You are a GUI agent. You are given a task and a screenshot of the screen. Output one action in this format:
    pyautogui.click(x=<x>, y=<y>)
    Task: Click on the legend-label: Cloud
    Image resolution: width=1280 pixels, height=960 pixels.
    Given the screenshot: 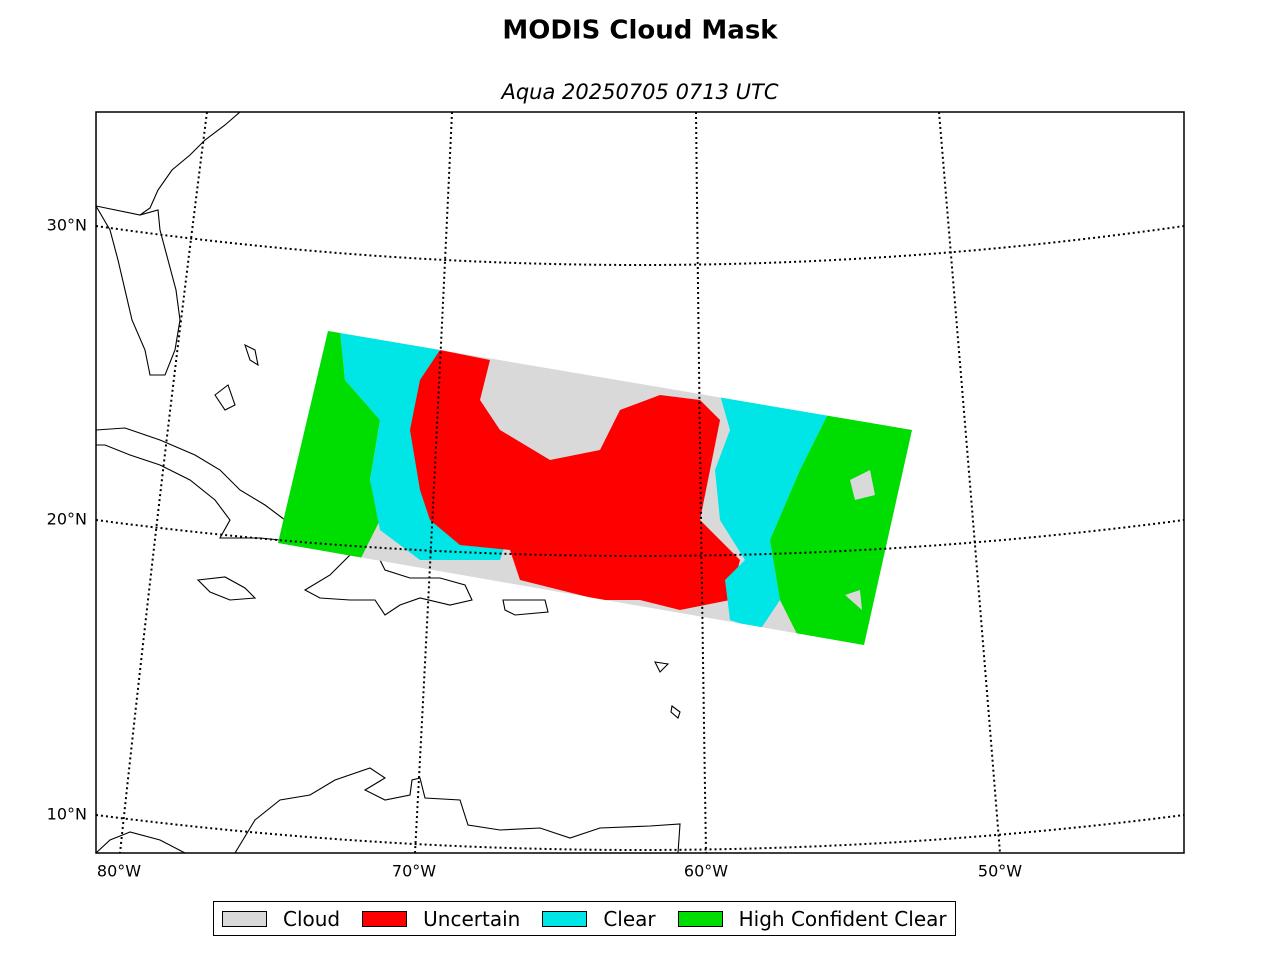 What is the action you would take?
    pyautogui.click(x=312, y=918)
    